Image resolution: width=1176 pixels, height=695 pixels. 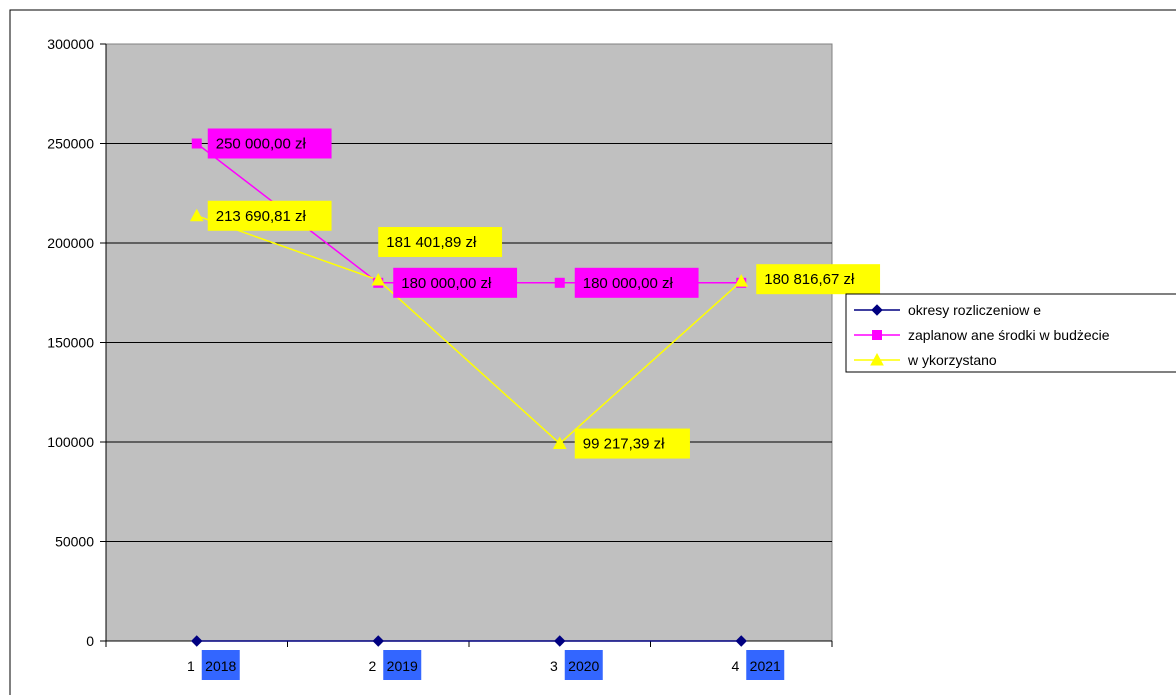 What do you see at coordinates (261, 216) in the screenshot?
I see `data-label: 213 690,81 zł` at bounding box center [261, 216].